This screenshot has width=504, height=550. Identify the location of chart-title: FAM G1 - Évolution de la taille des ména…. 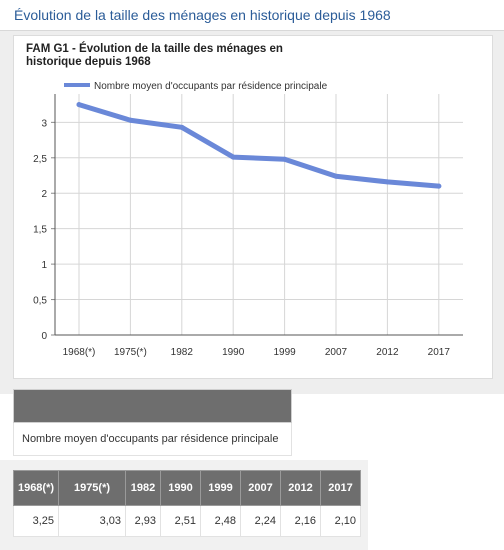
(154, 55).